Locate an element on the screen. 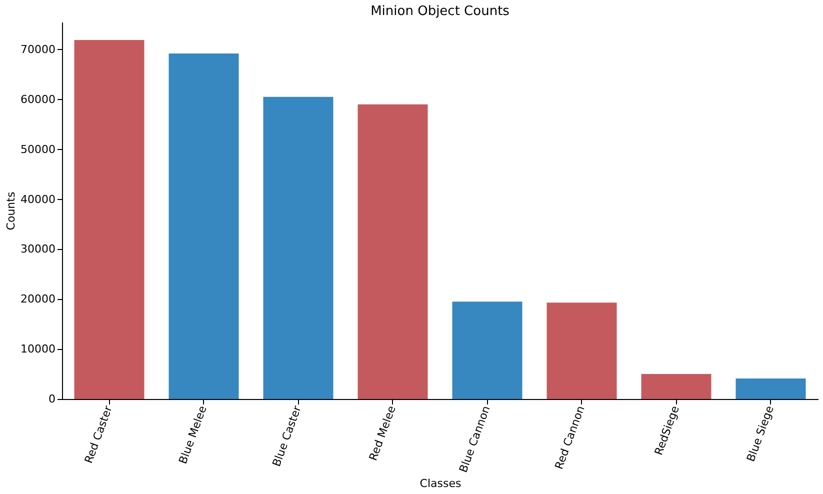 The image size is (823, 494). y-tick-label: 30000 is located at coordinates (38, 249).